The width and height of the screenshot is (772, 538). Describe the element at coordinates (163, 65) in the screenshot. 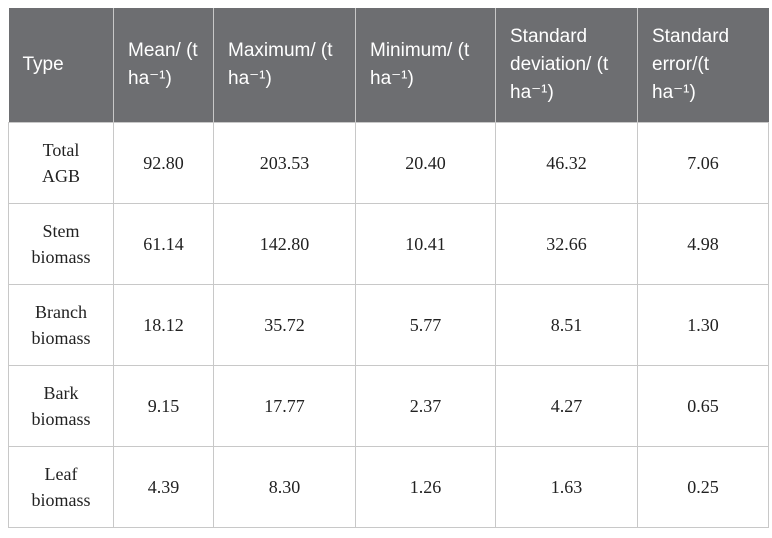

I see `header-cell: Mean/ (t ha⁻¹)` at that location.